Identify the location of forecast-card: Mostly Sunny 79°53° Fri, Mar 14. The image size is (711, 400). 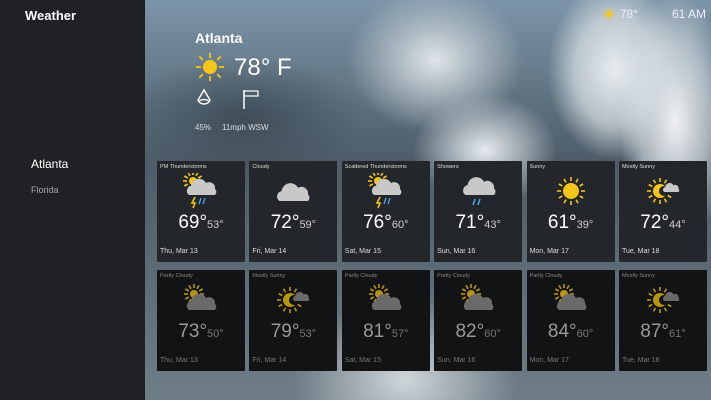
(293, 320).